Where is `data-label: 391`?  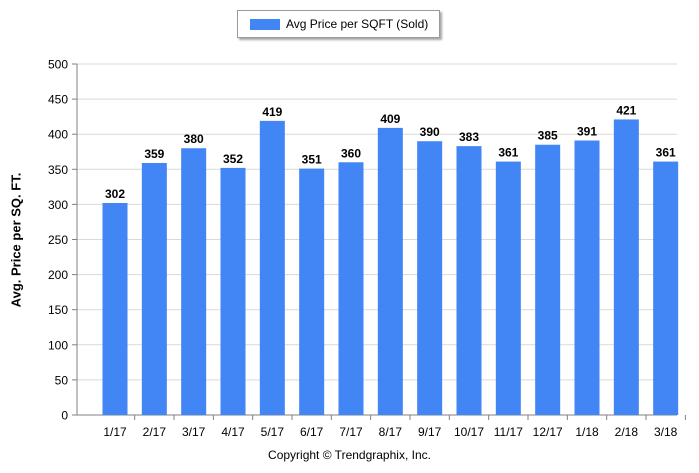 data-label: 391 is located at coordinates (587, 132).